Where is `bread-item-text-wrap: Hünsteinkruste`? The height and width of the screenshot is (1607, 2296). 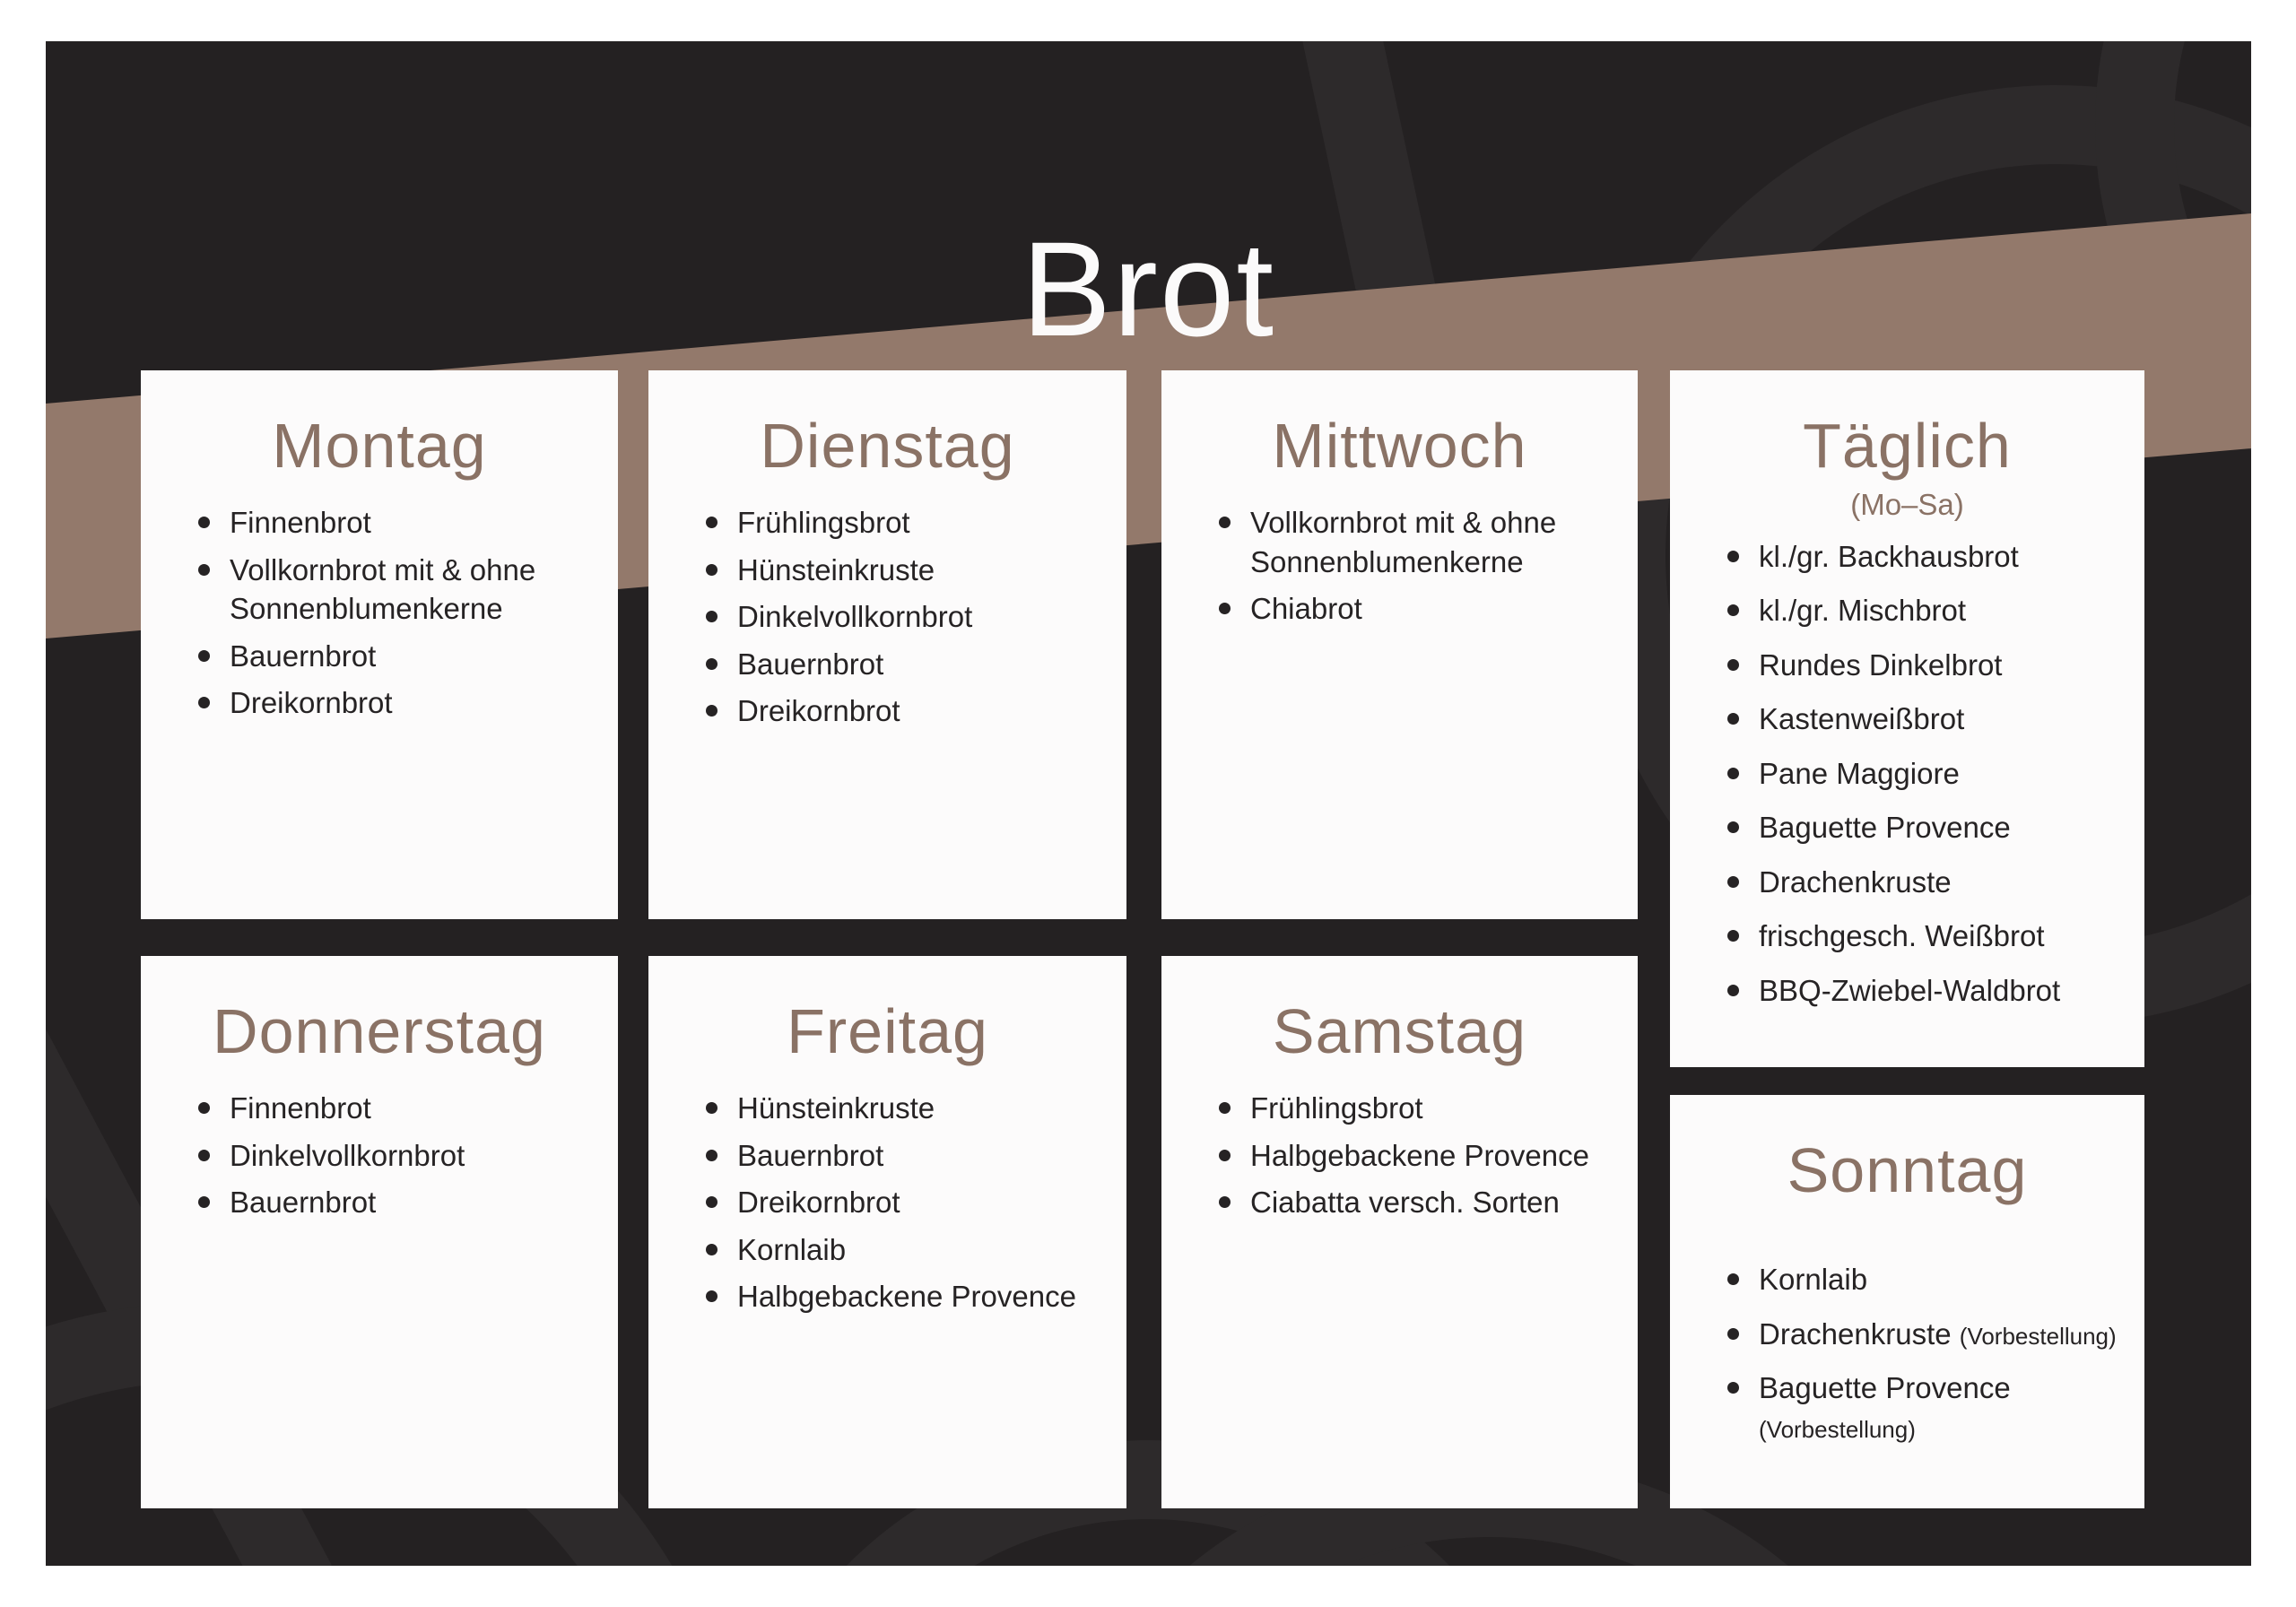
bread-item-text-wrap: Hünsteinkruste is located at coordinates (836, 571).